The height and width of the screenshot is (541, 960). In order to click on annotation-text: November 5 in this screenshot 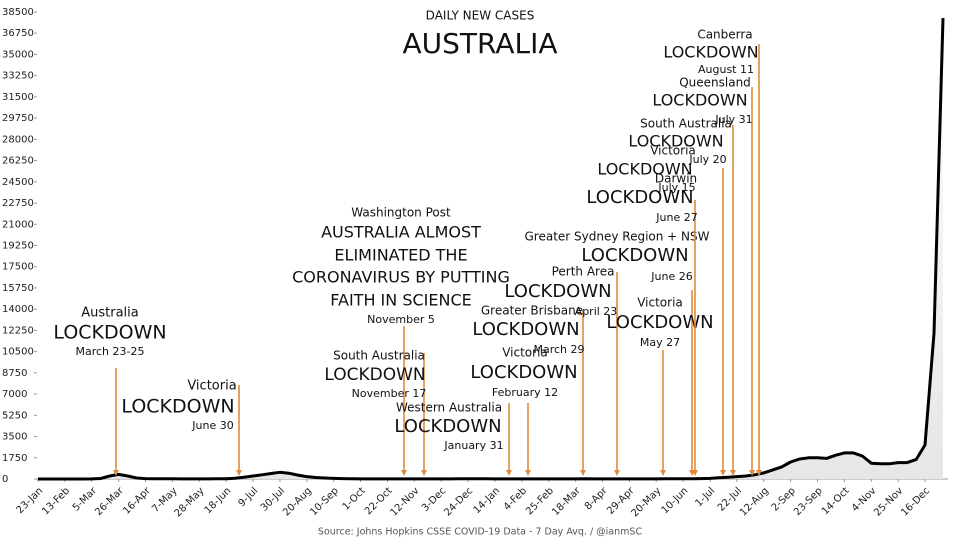, I will do `click(401, 319)`.